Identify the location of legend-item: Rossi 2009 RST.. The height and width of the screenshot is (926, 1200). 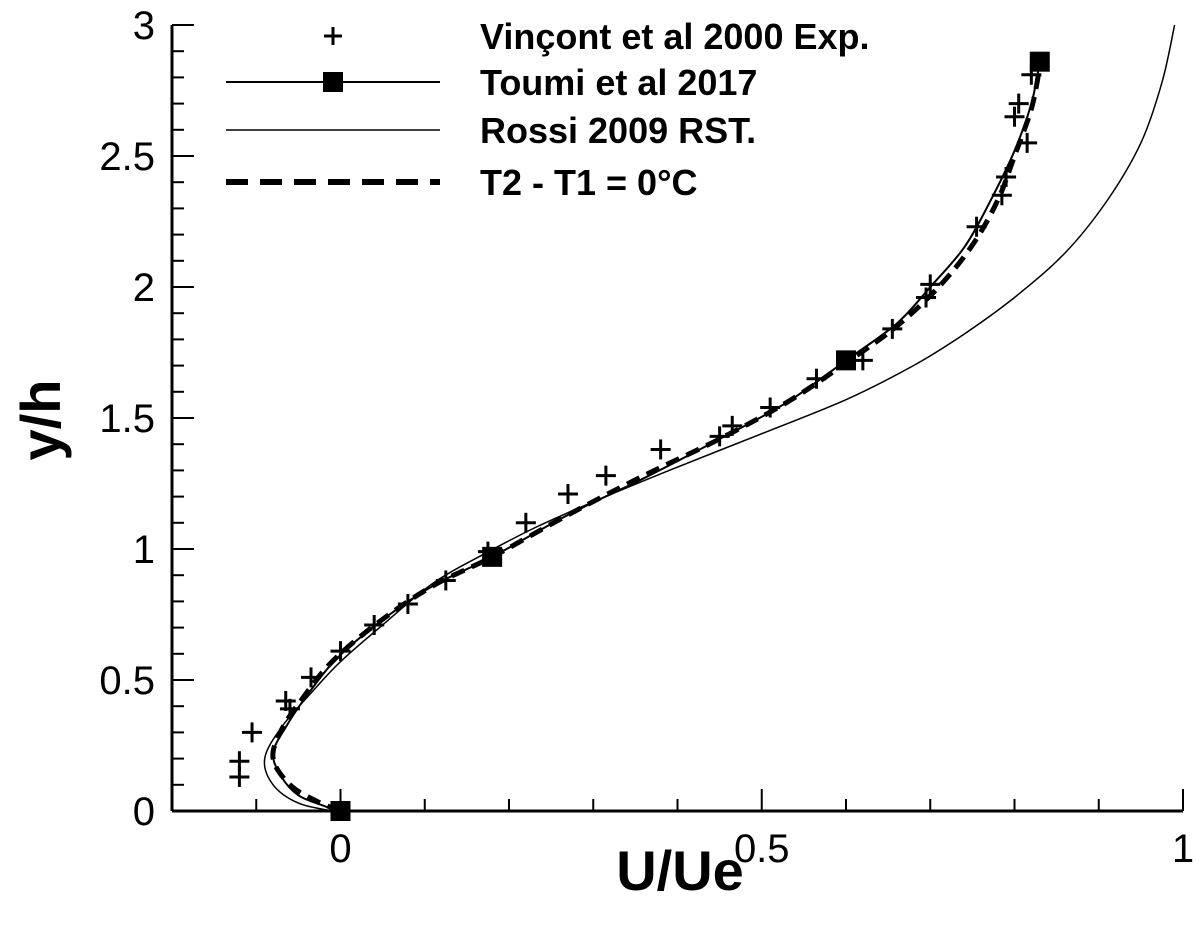
(491, 130).